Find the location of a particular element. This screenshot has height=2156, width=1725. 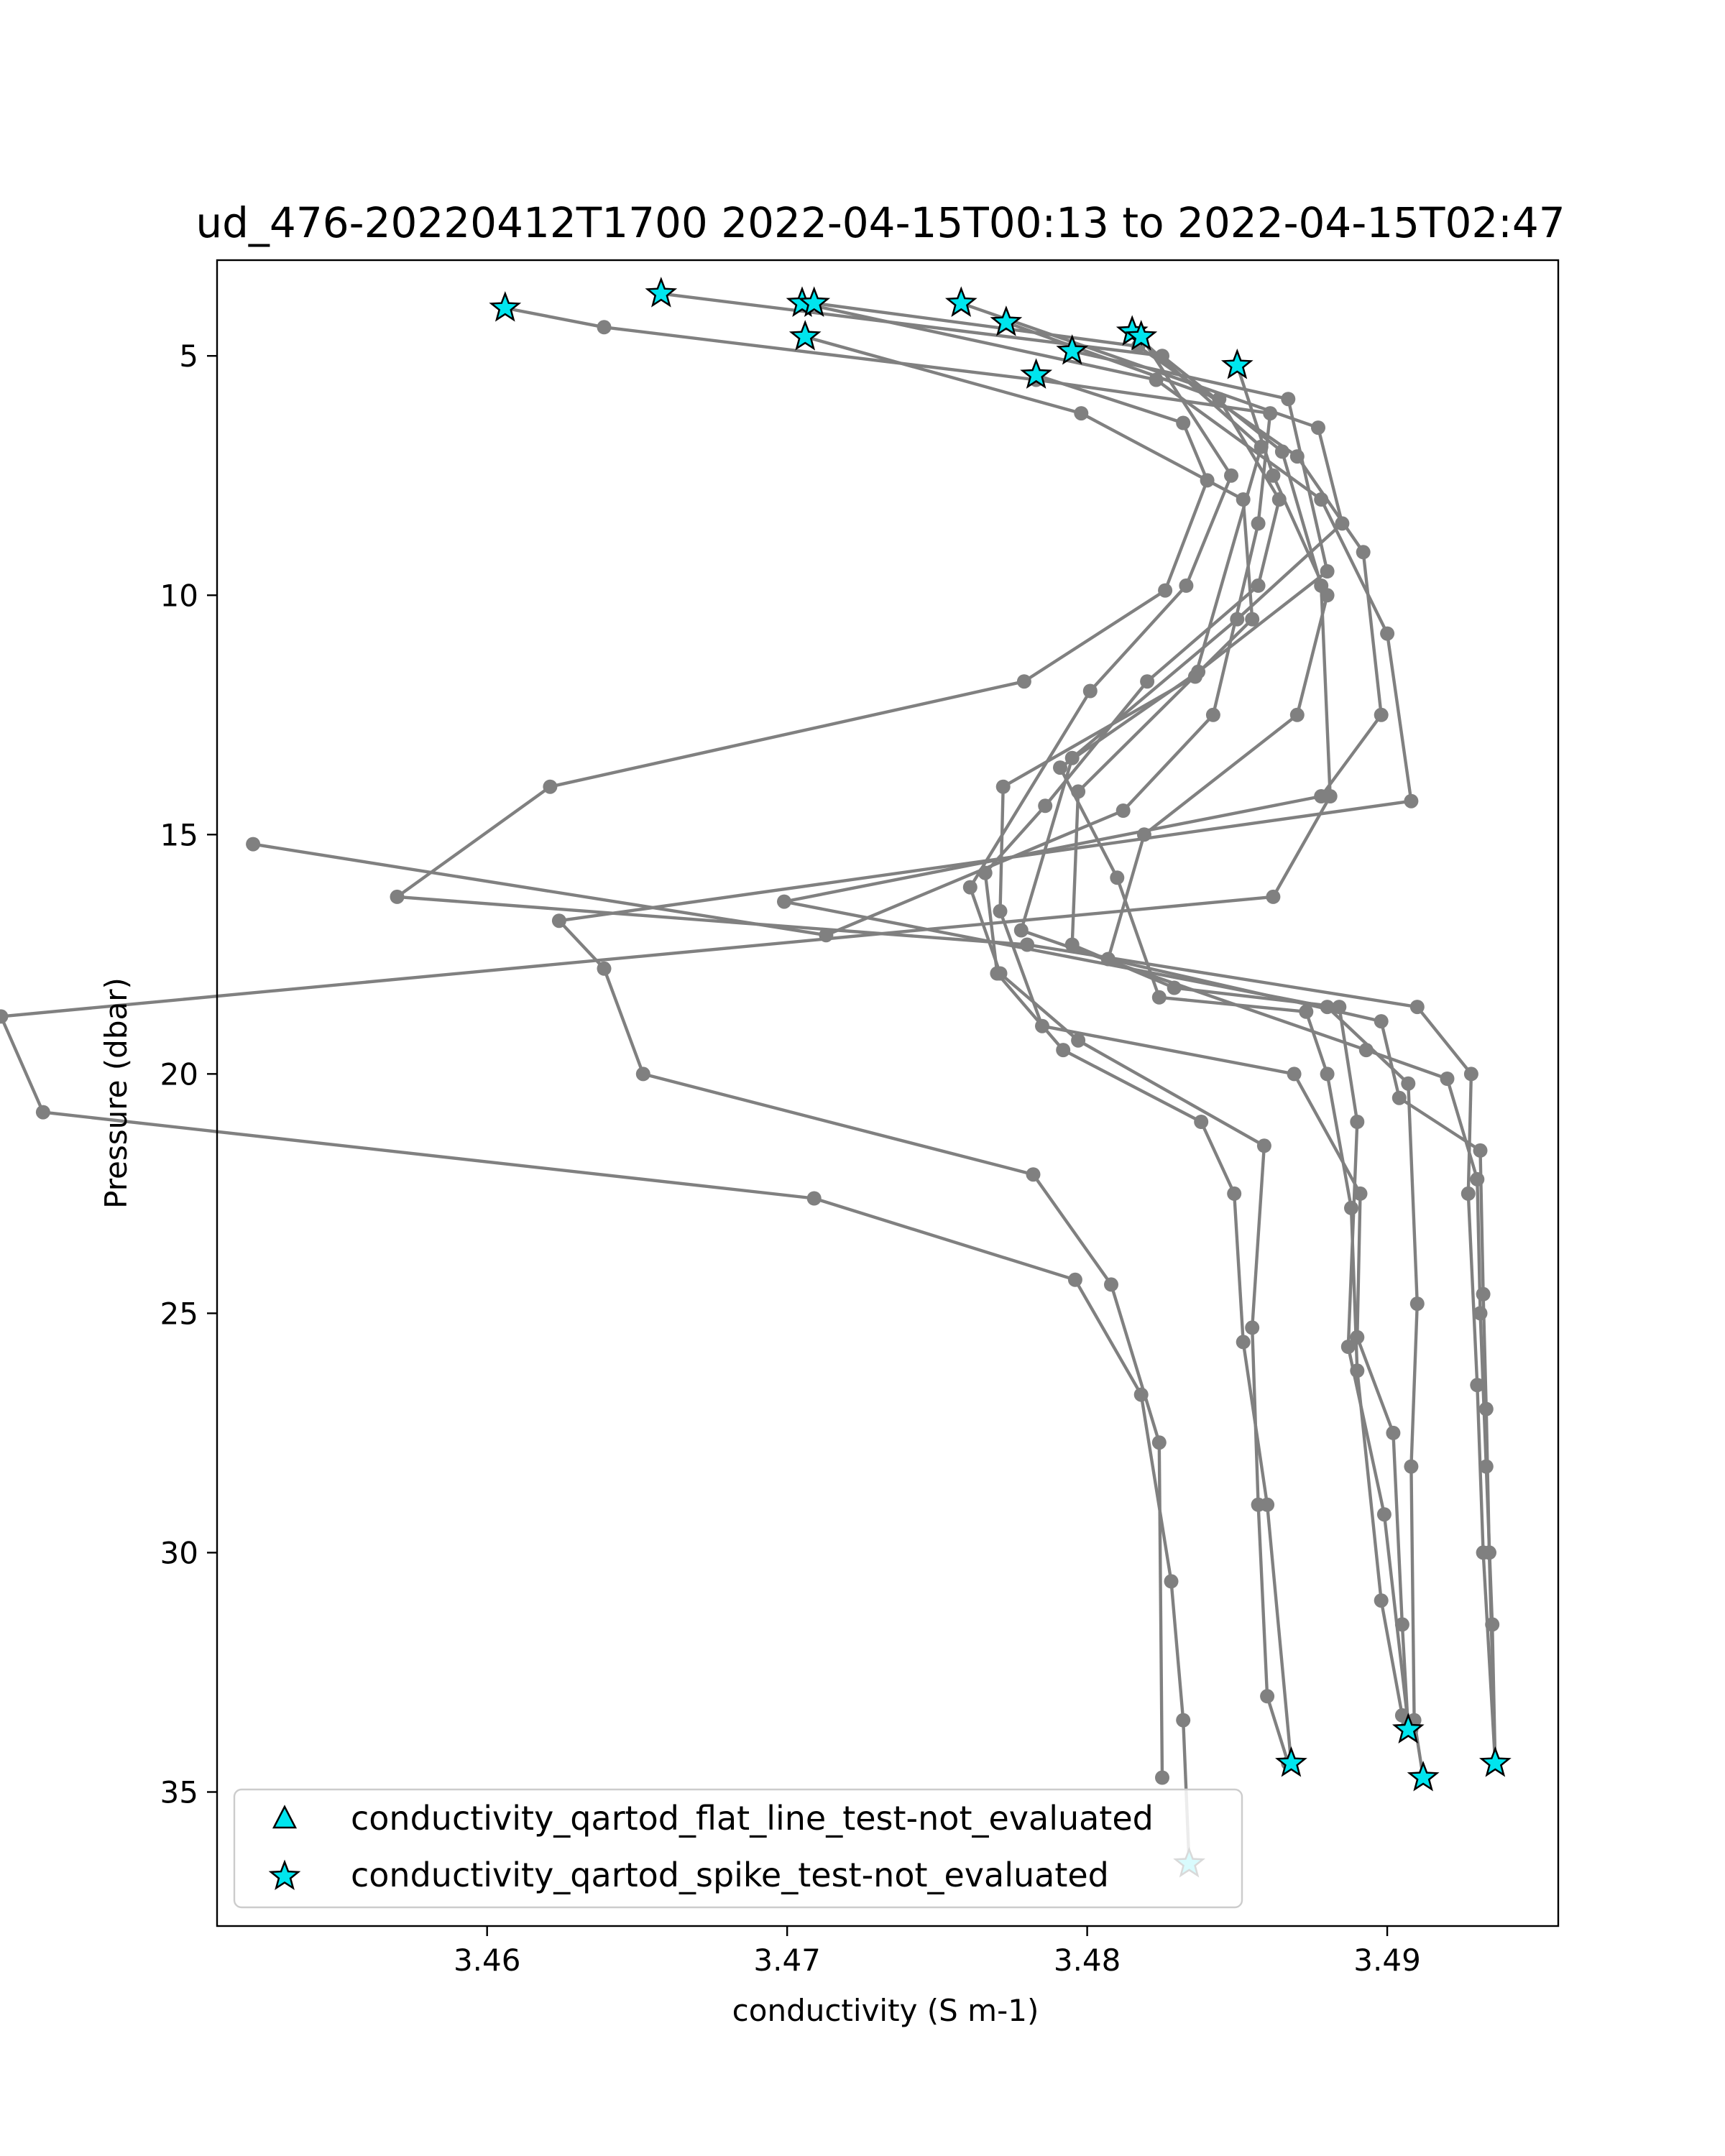

y-tick-label: 20 is located at coordinates (179, 1074).